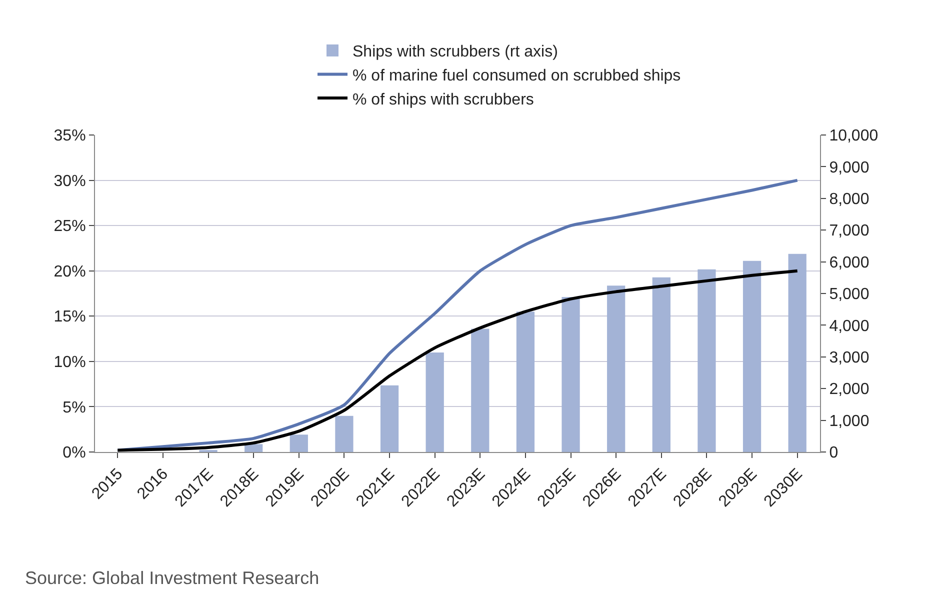 The height and width of the screenshot is (612, 925). What do you see at coordinates (70, 181) in the screenshot?
I see `y-tick-label: 30%` at bounding box center [70, 181].